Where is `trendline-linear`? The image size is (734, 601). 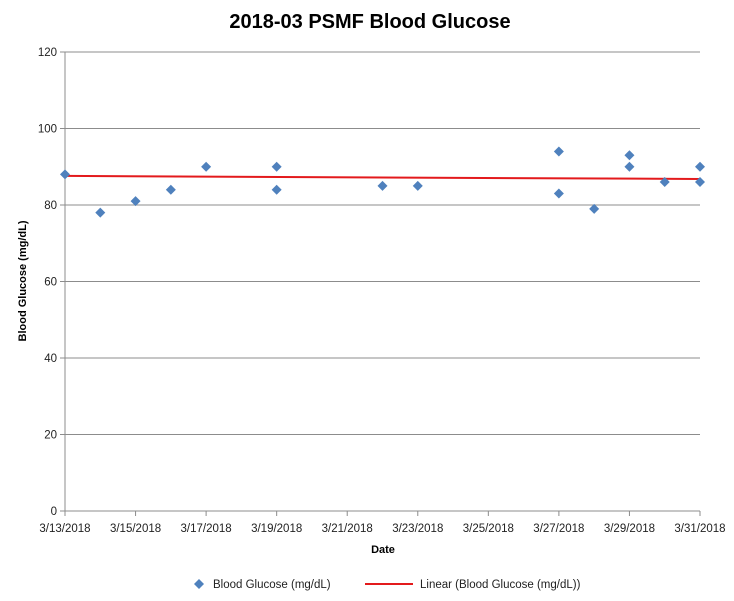 trendline-linear is located at coordinates (382, 177).